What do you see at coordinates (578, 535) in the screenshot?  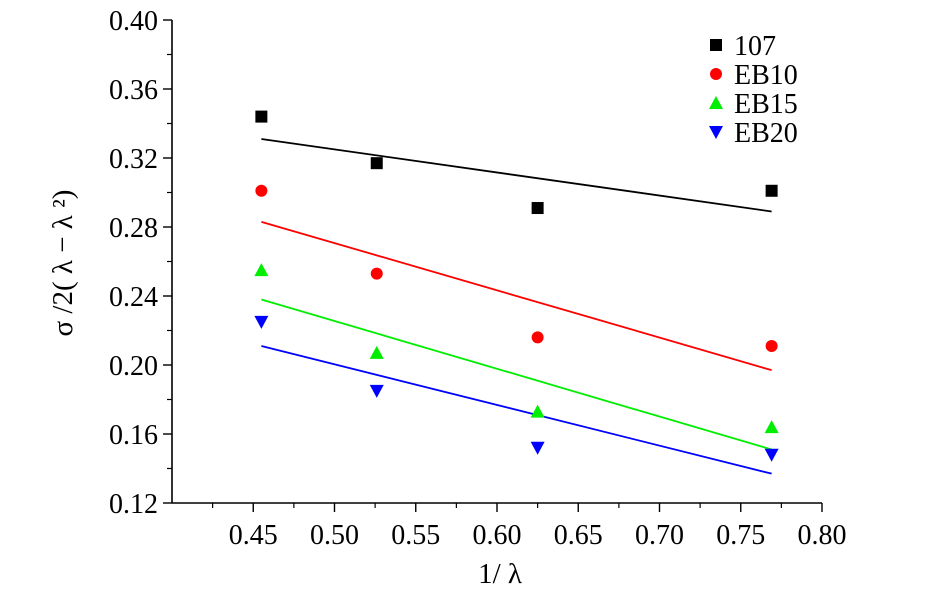 I see `x-tick-label: 0.65` at bounding box center [578, 535].